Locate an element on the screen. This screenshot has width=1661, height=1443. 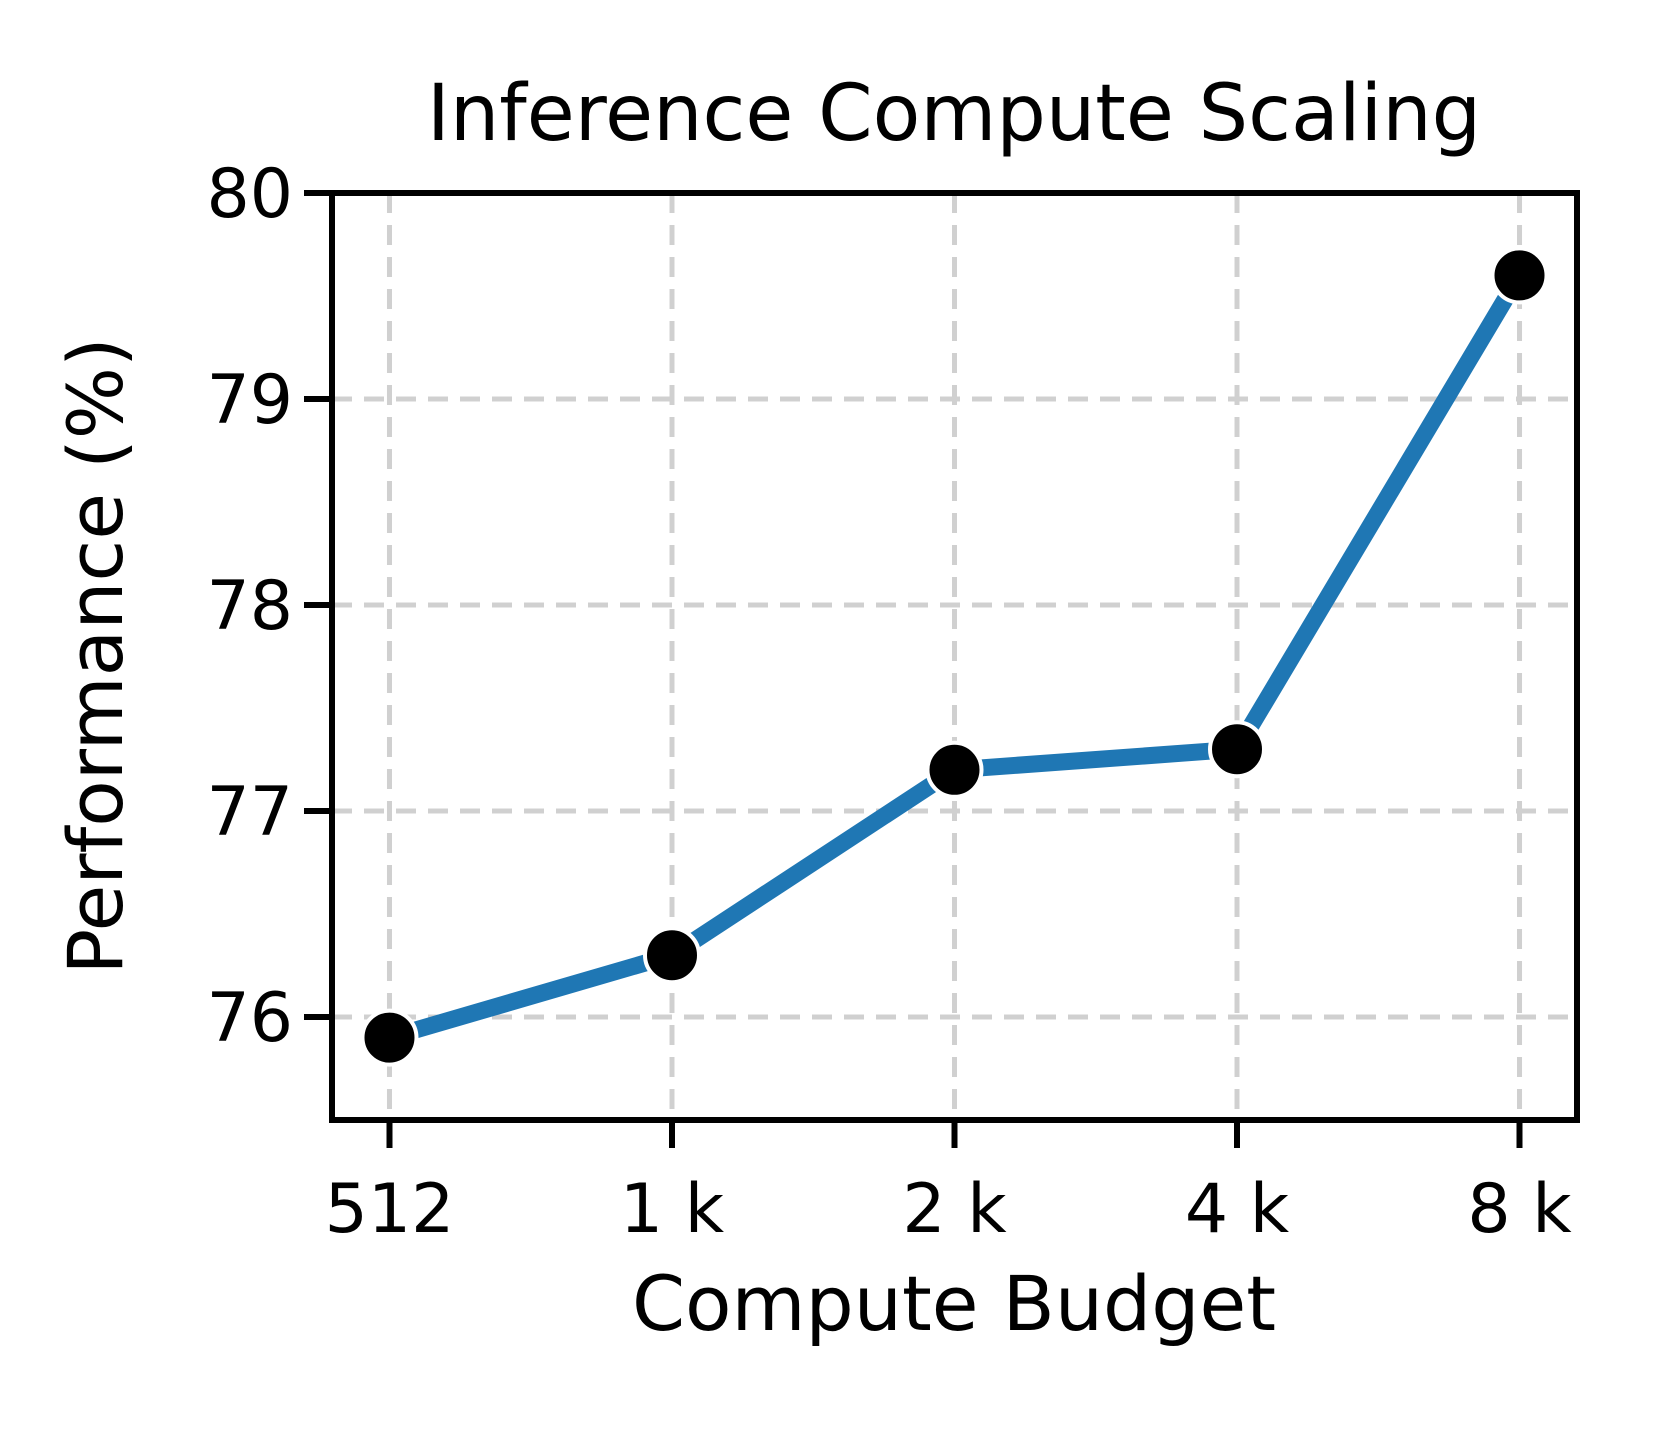
x-axis-label: Compute Budget is located at coordinates (954, 1303).